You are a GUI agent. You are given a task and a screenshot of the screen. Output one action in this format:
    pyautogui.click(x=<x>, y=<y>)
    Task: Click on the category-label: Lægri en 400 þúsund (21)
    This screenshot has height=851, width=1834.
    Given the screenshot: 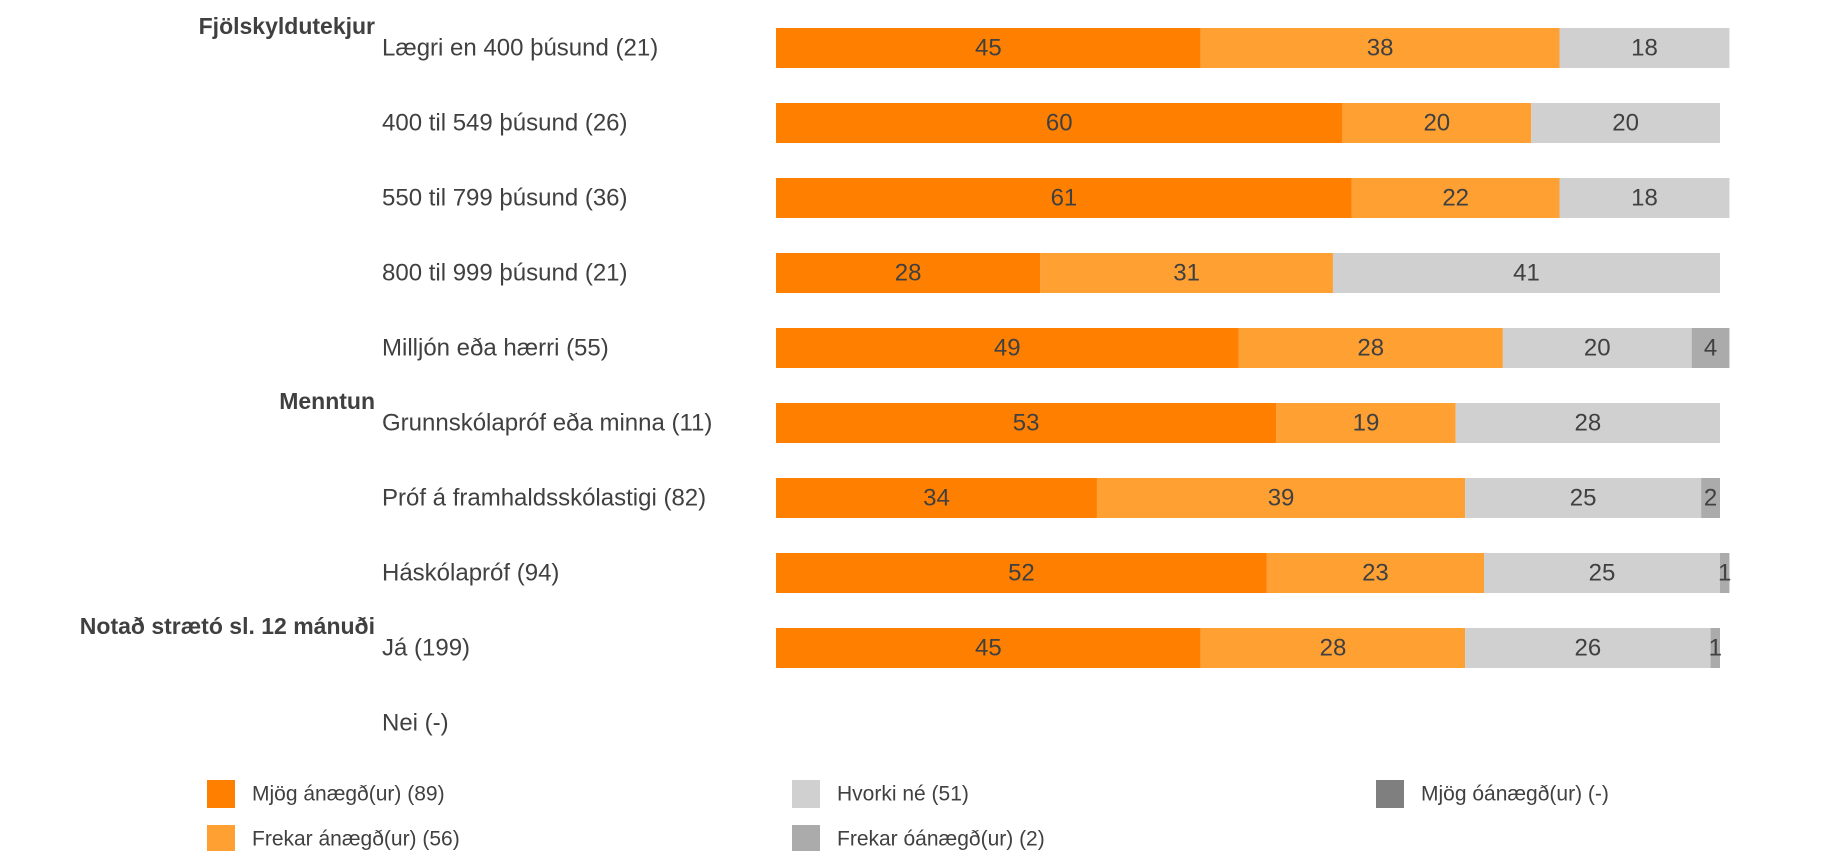 What is the action you would take?
    pyautogui.click(x=520, y=48)
    